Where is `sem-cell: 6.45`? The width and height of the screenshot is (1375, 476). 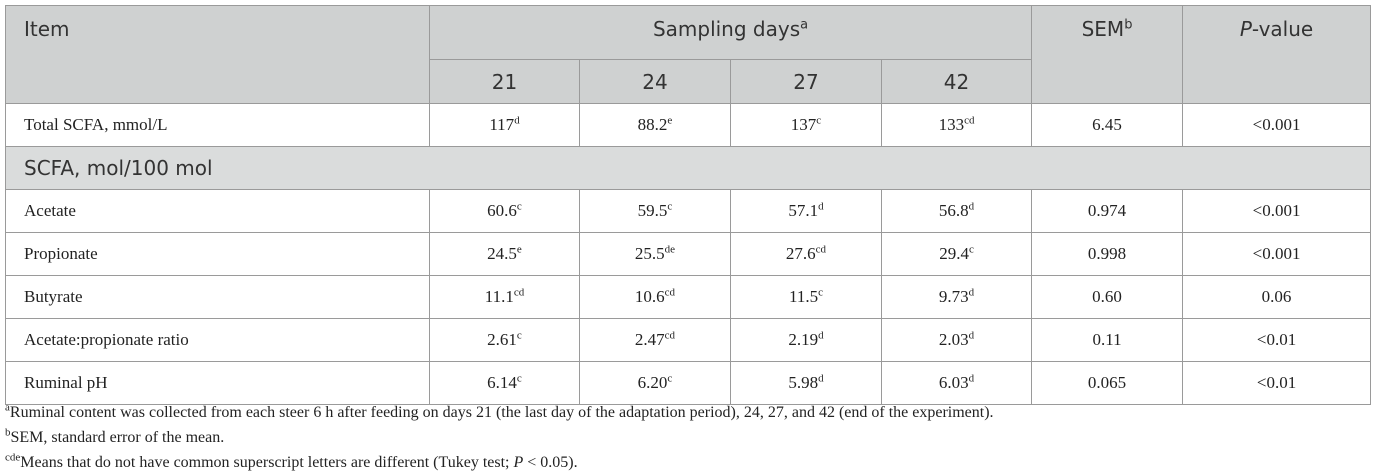
sem-cell: 6.45 is located at coordinates (1107, 125).